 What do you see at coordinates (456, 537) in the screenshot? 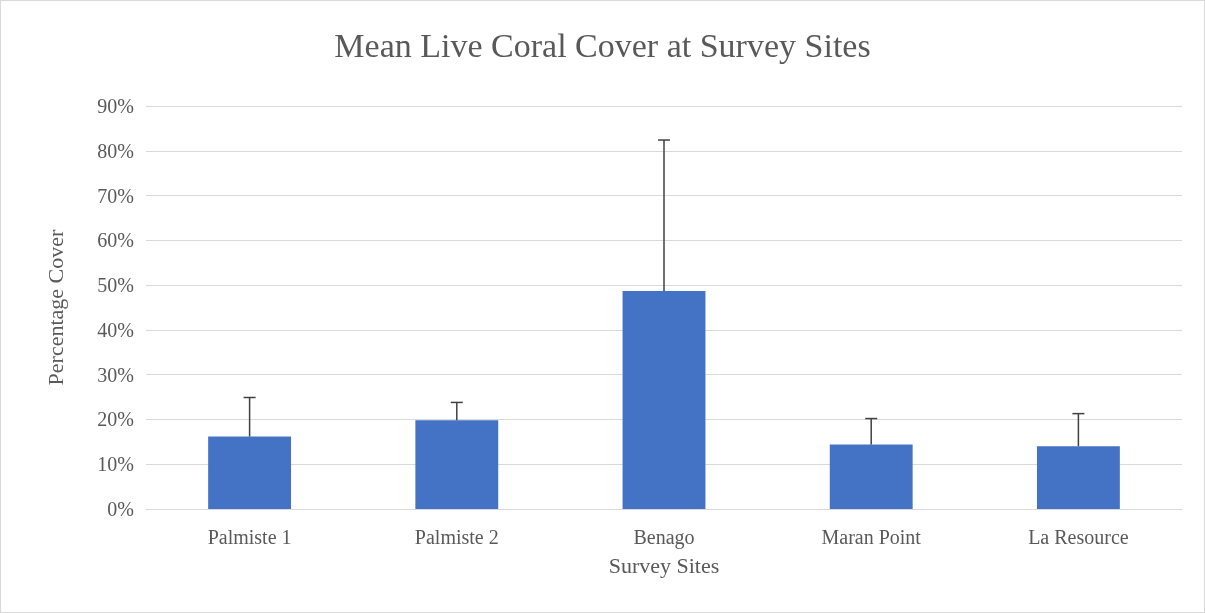
I see `x-tick-label: Palmiste 2` at bounding box center [456, 537].